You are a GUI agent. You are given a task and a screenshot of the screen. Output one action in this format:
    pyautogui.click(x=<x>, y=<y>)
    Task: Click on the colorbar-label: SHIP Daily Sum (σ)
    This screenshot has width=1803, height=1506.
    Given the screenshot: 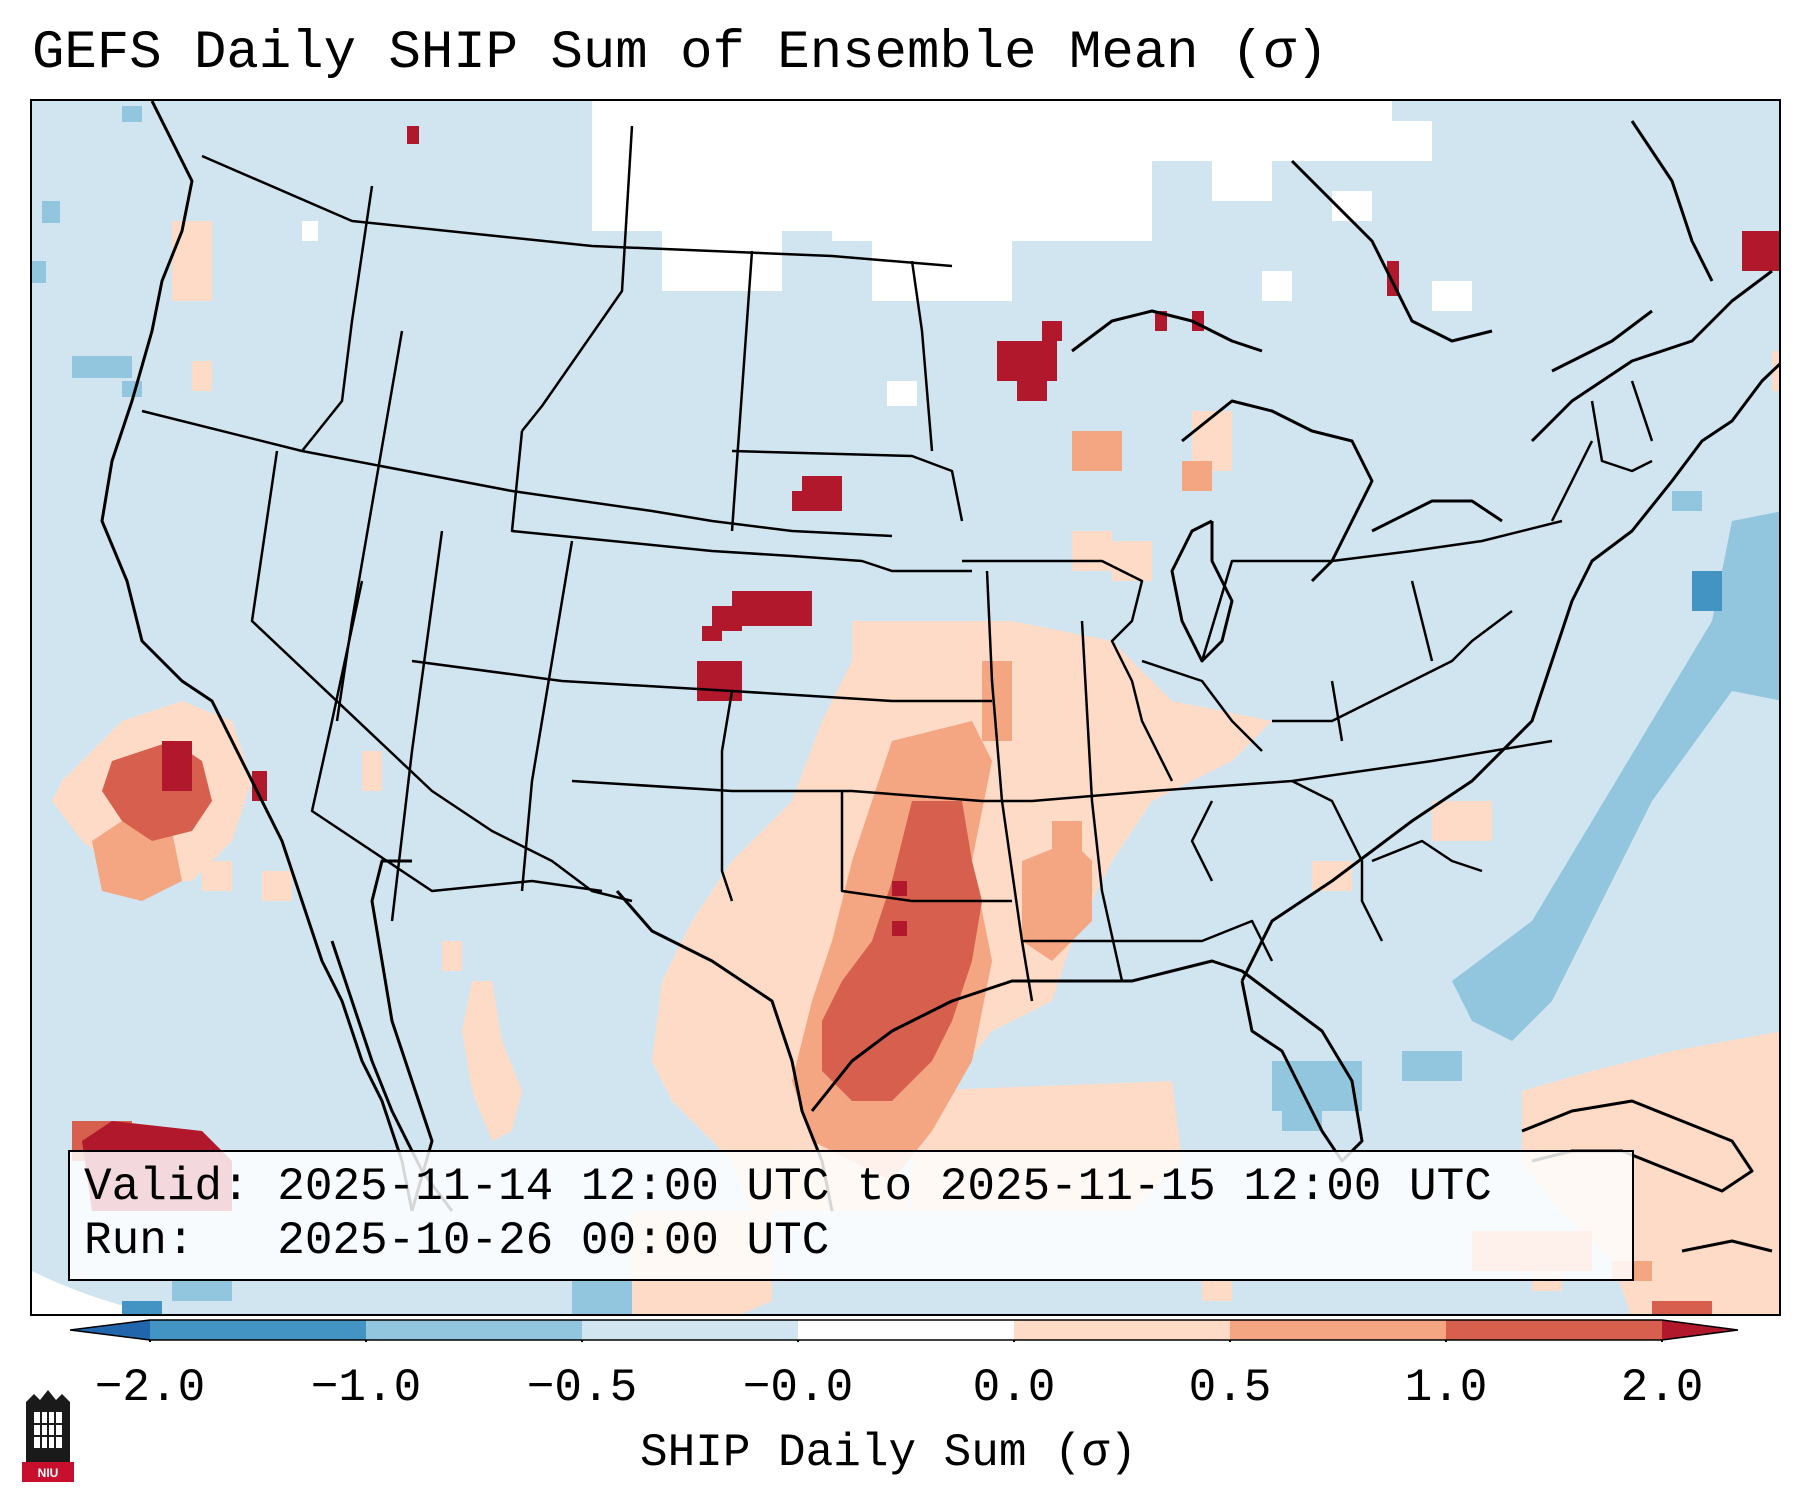 What is the action you would take?
    pyautogui.click(x=888, y=1453)
    